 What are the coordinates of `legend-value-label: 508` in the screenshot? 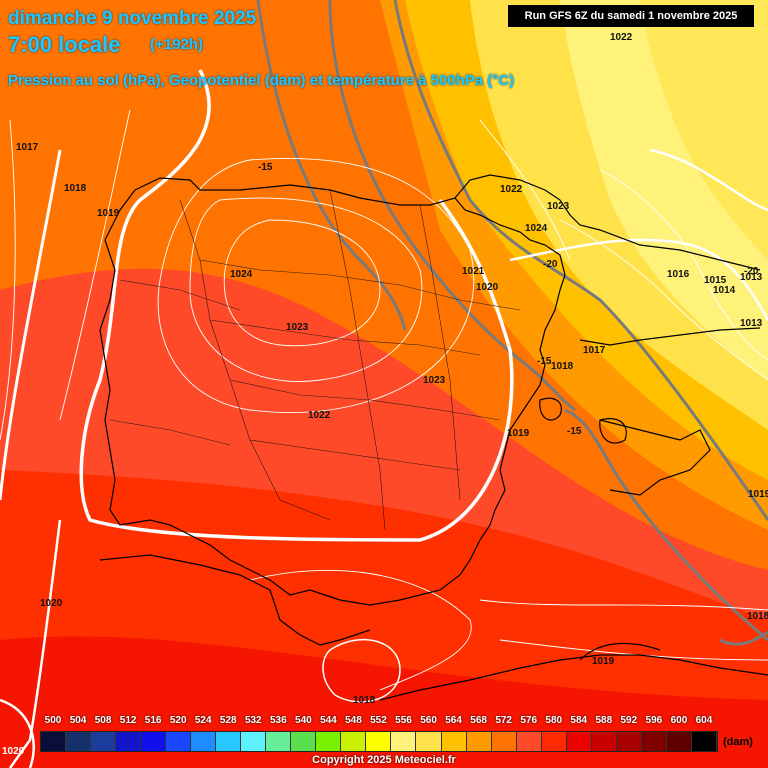 It's located at (103, 720).